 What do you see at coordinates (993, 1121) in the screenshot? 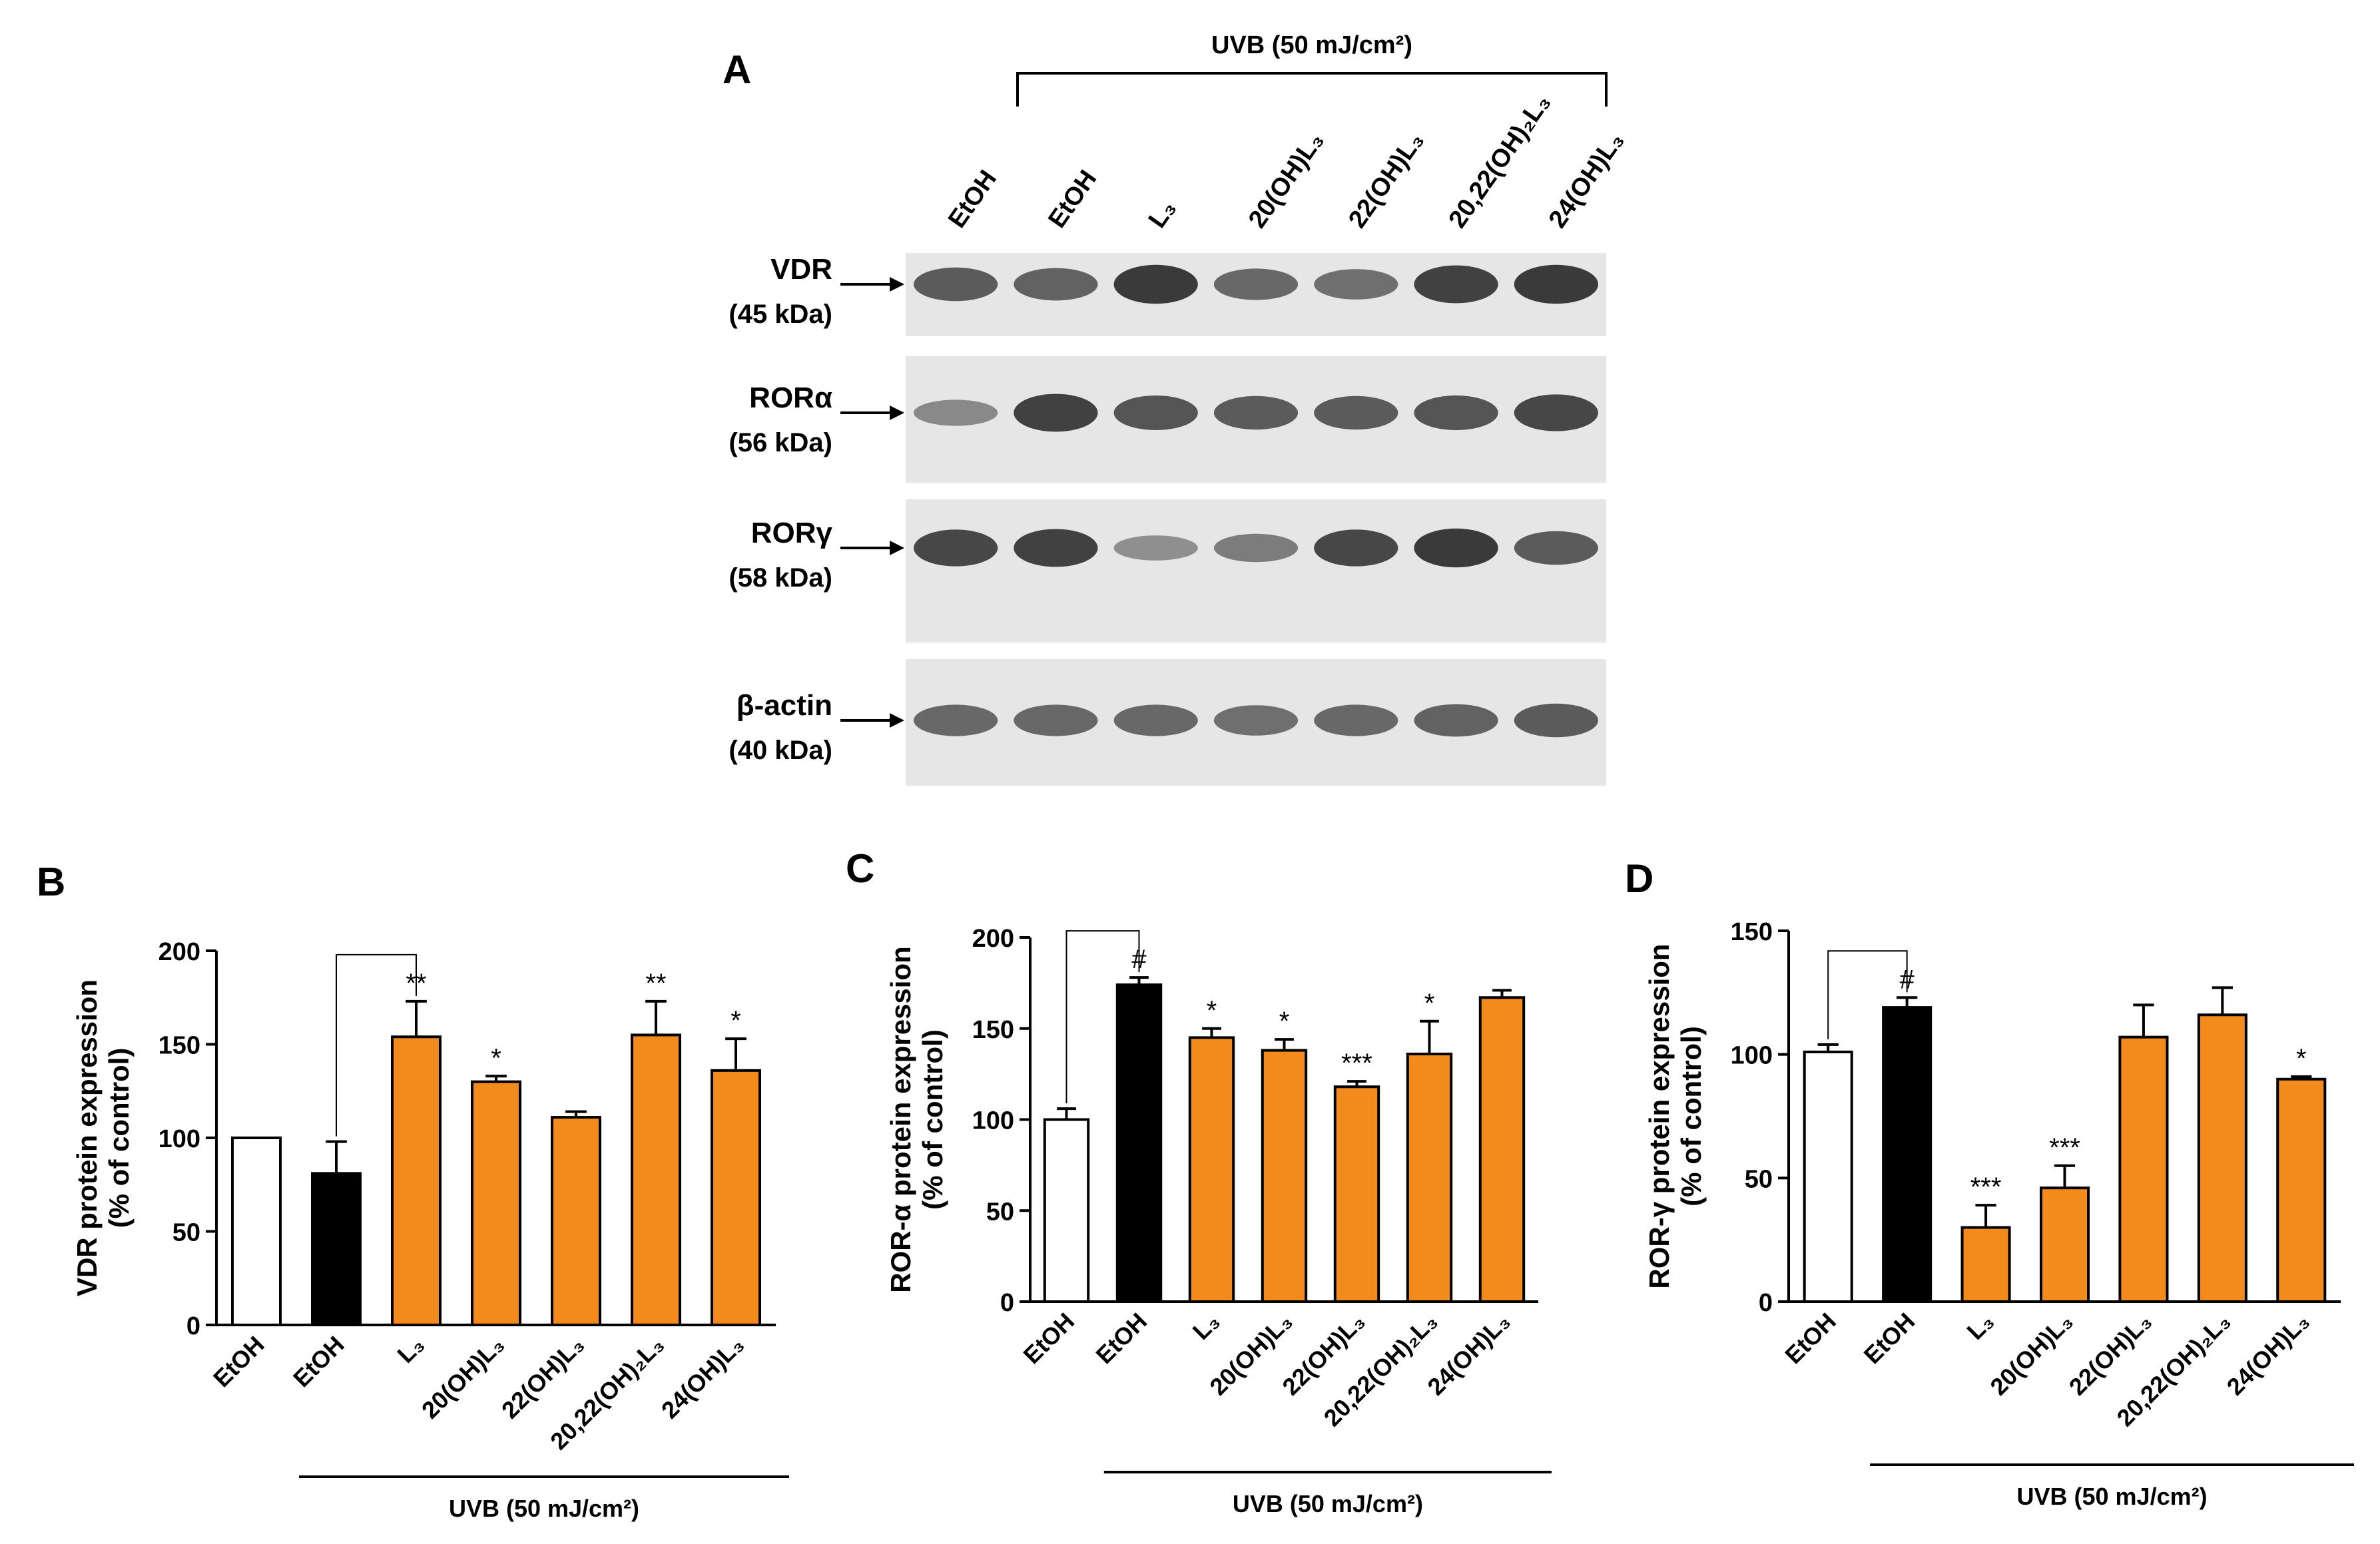
I see `y-tick-label: 100` at bounding box center [993, 1121].